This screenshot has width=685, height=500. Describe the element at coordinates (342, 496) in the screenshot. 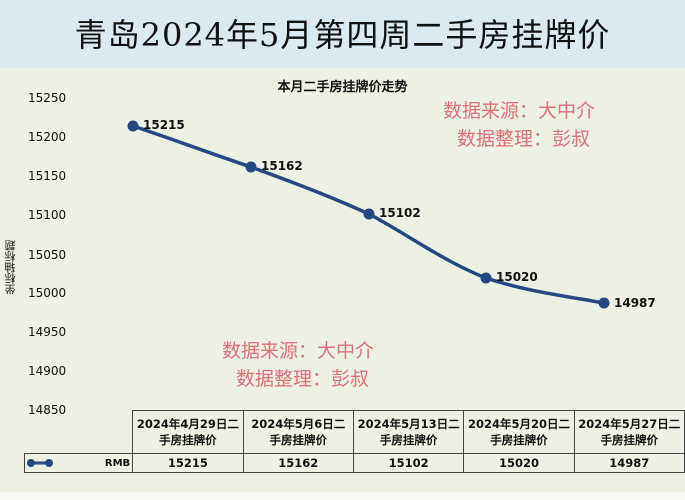

I see `bottom-strip` at that location.